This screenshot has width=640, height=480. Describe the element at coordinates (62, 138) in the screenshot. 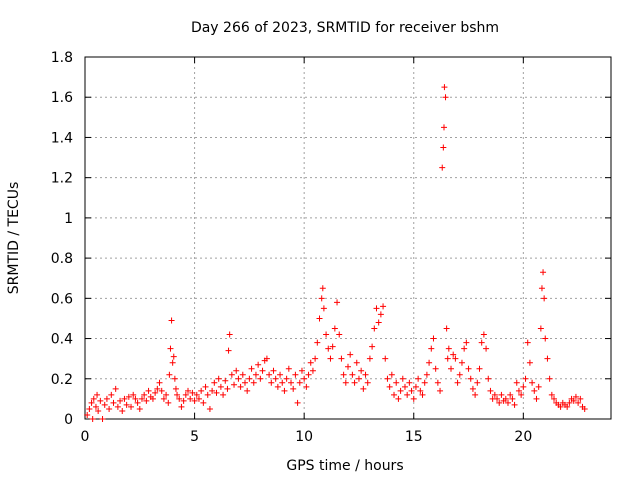

I see `y-tick-label: 1.4` at that location.